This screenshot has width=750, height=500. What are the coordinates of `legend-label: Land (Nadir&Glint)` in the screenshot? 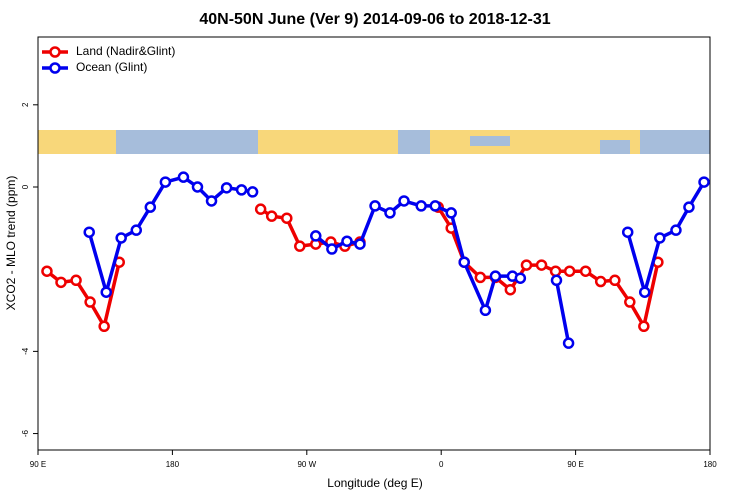 It's located at (125, 51).